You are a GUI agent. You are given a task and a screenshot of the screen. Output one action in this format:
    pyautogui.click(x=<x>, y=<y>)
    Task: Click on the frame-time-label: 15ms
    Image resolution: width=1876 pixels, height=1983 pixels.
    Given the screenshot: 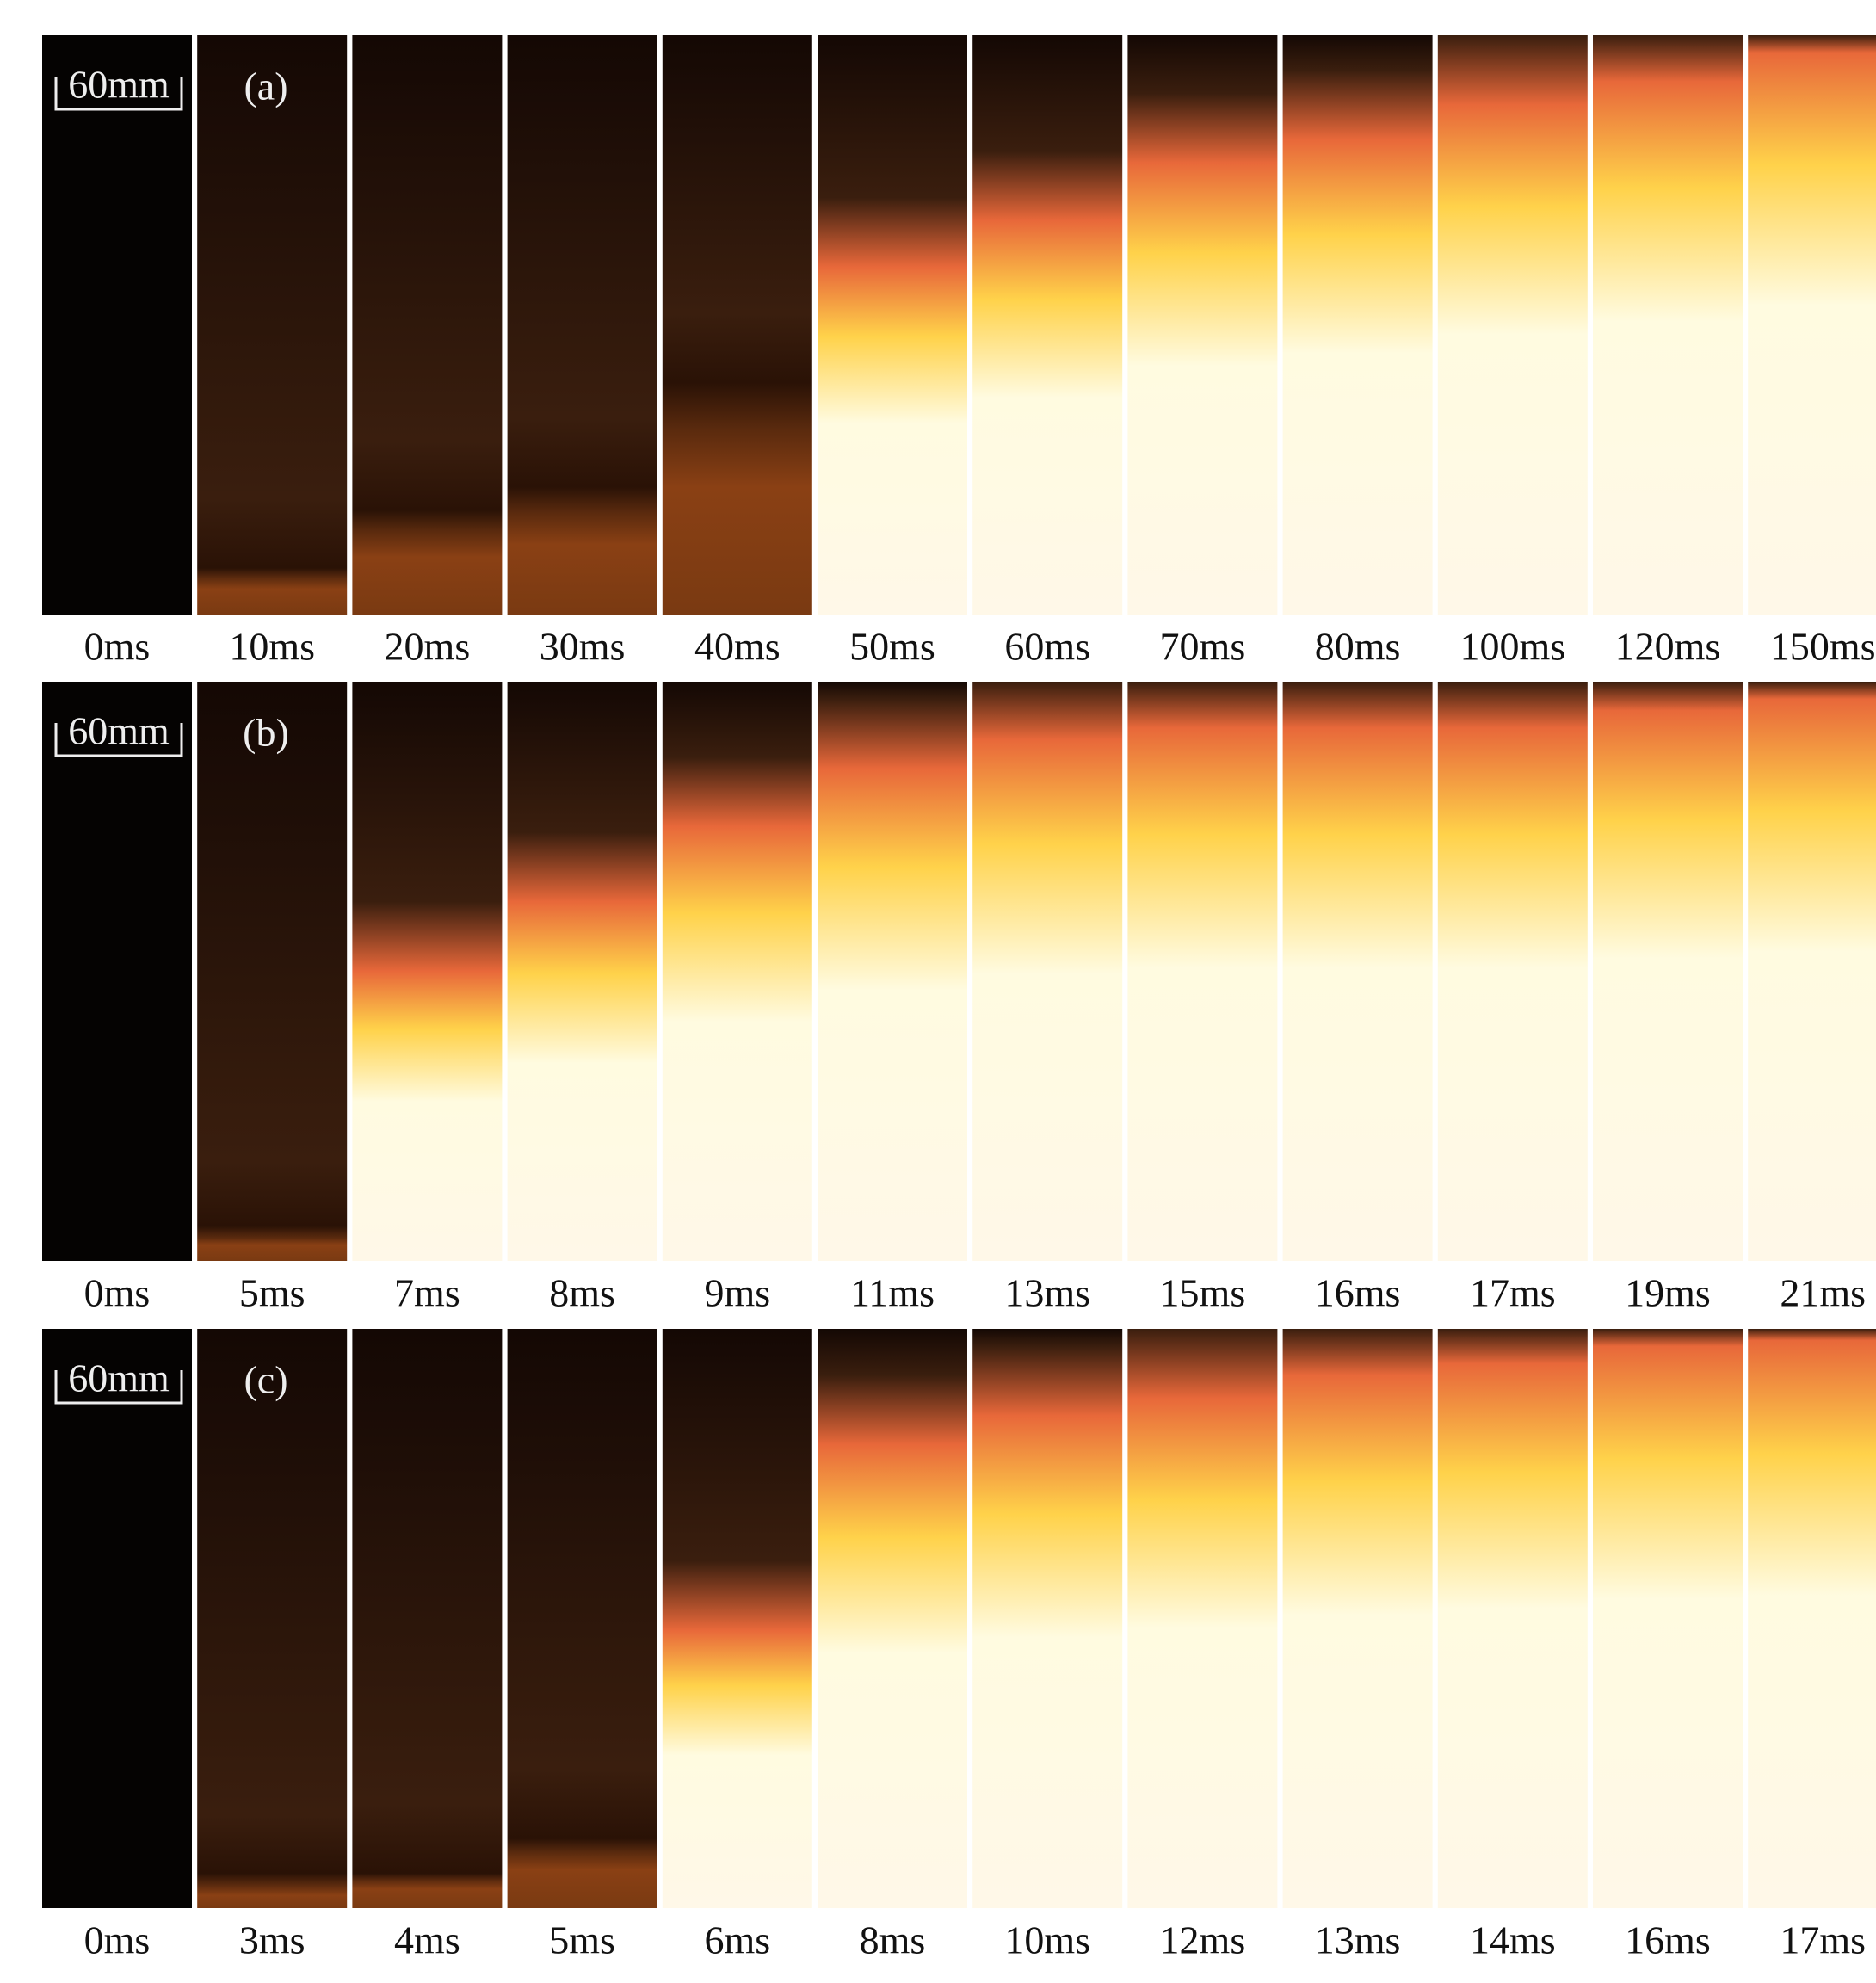 What is the action you would take?
    pyautogui.click(x=1203, y=1293)
    